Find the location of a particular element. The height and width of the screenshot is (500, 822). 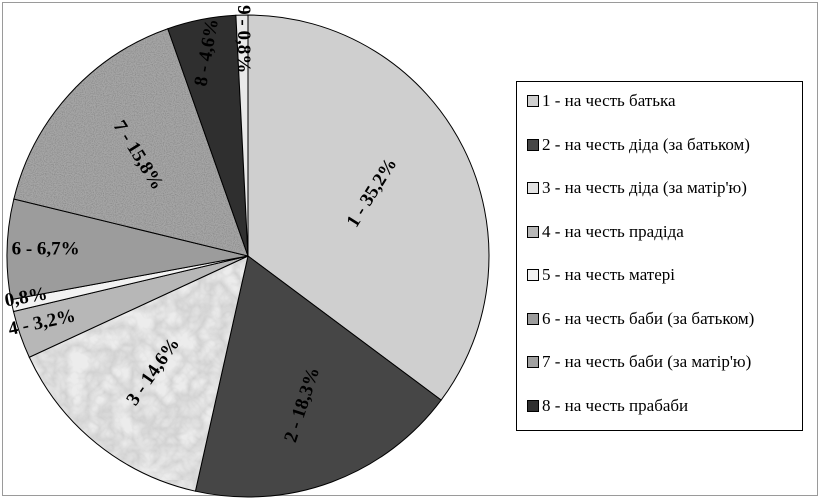

legend-item-5: 5 - на честь матері is located at coordinates (601, 275).